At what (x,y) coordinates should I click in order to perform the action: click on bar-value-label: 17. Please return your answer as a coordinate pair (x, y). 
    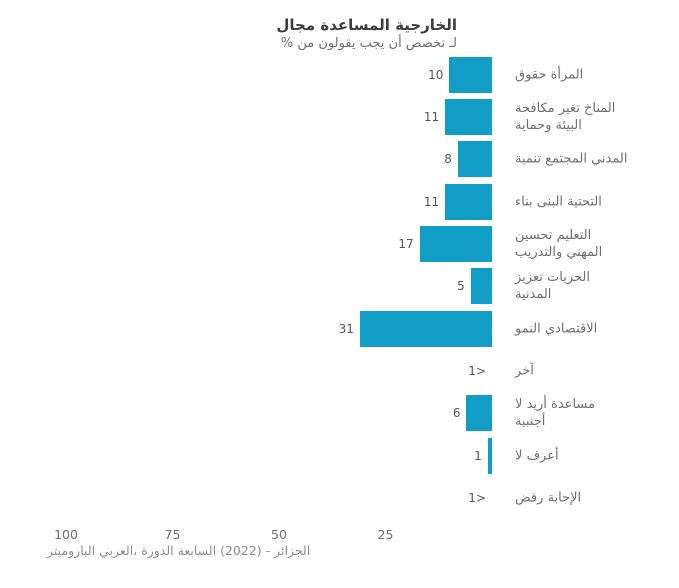
    Looking at the image, I should click on (406, 243).